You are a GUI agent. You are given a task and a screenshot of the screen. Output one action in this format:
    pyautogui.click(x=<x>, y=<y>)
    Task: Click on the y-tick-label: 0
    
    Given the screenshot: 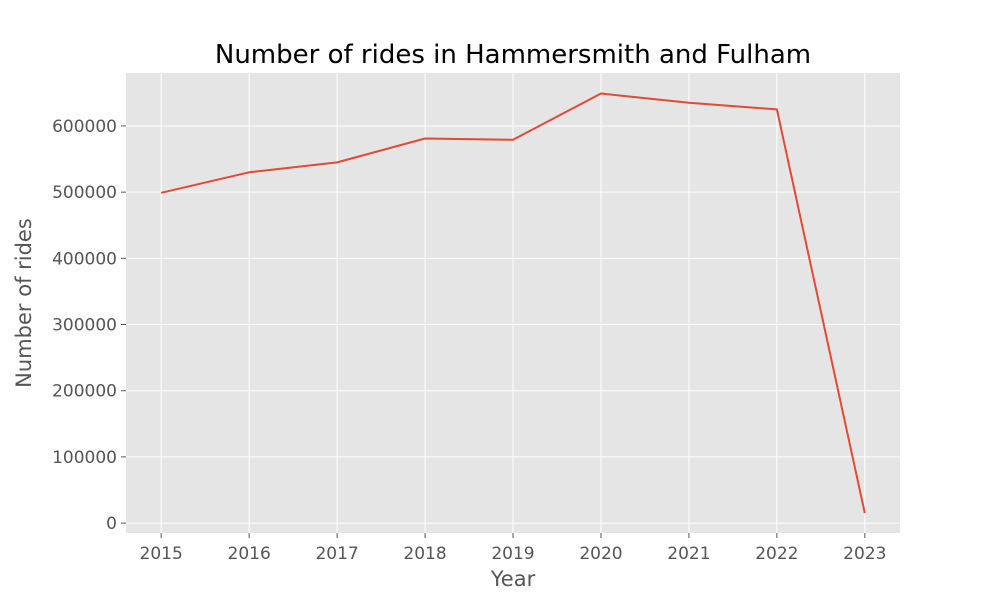 What is the action you would take?
    pyautogui.click(x=111, y=524)
    